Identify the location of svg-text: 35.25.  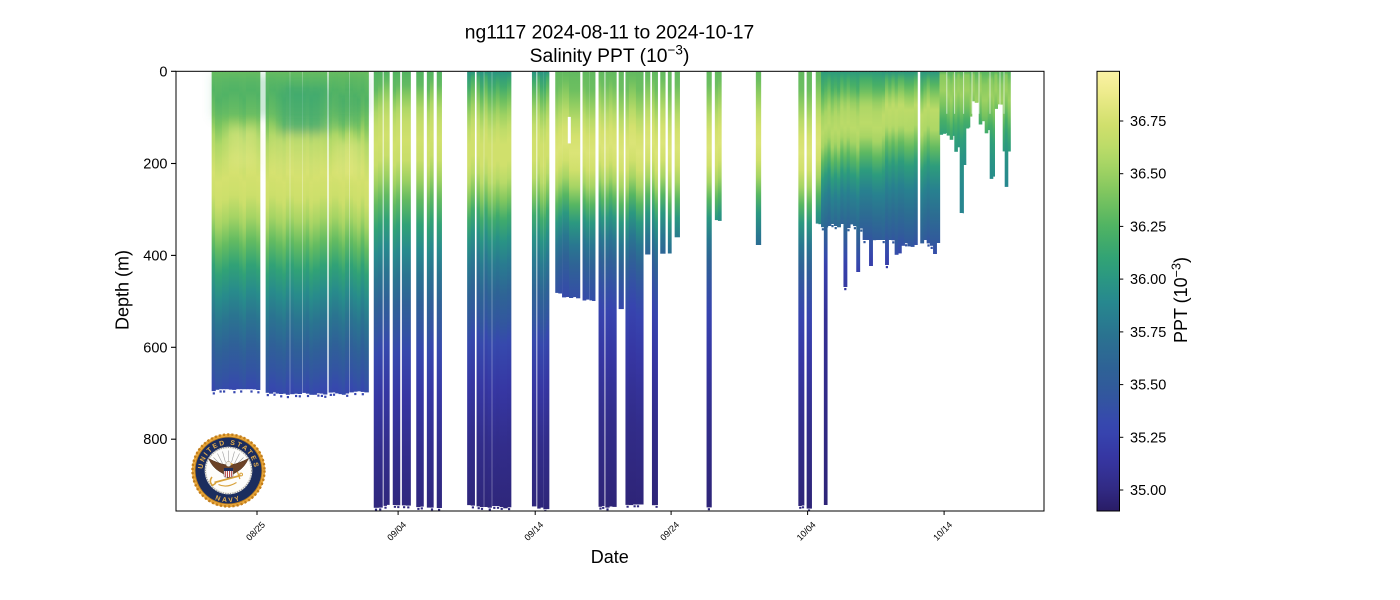
(1148, 438).